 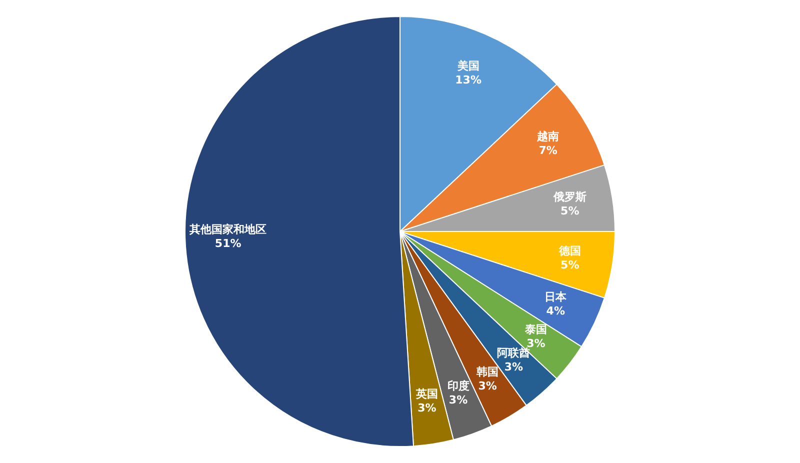 What do you see at coordinates (468, 80) in the screenshot?
I see `data-label: 13%` at bounding box center [468, 80].